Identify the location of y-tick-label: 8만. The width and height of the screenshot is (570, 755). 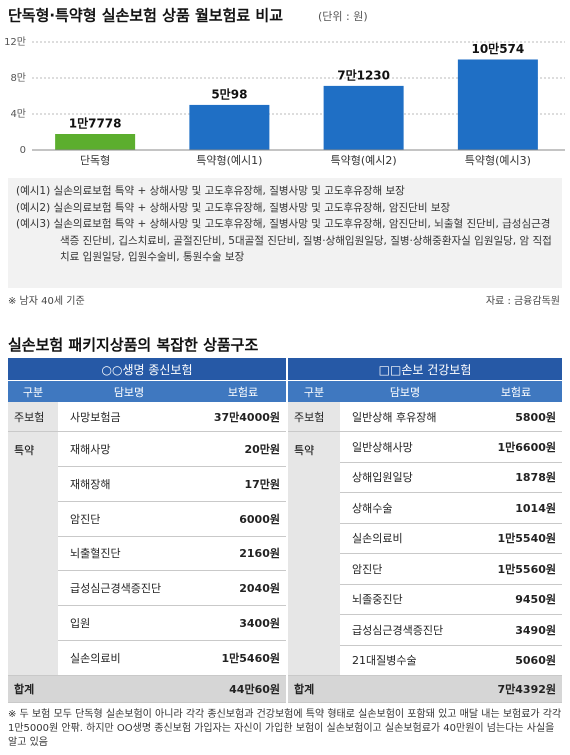
(18, 78).